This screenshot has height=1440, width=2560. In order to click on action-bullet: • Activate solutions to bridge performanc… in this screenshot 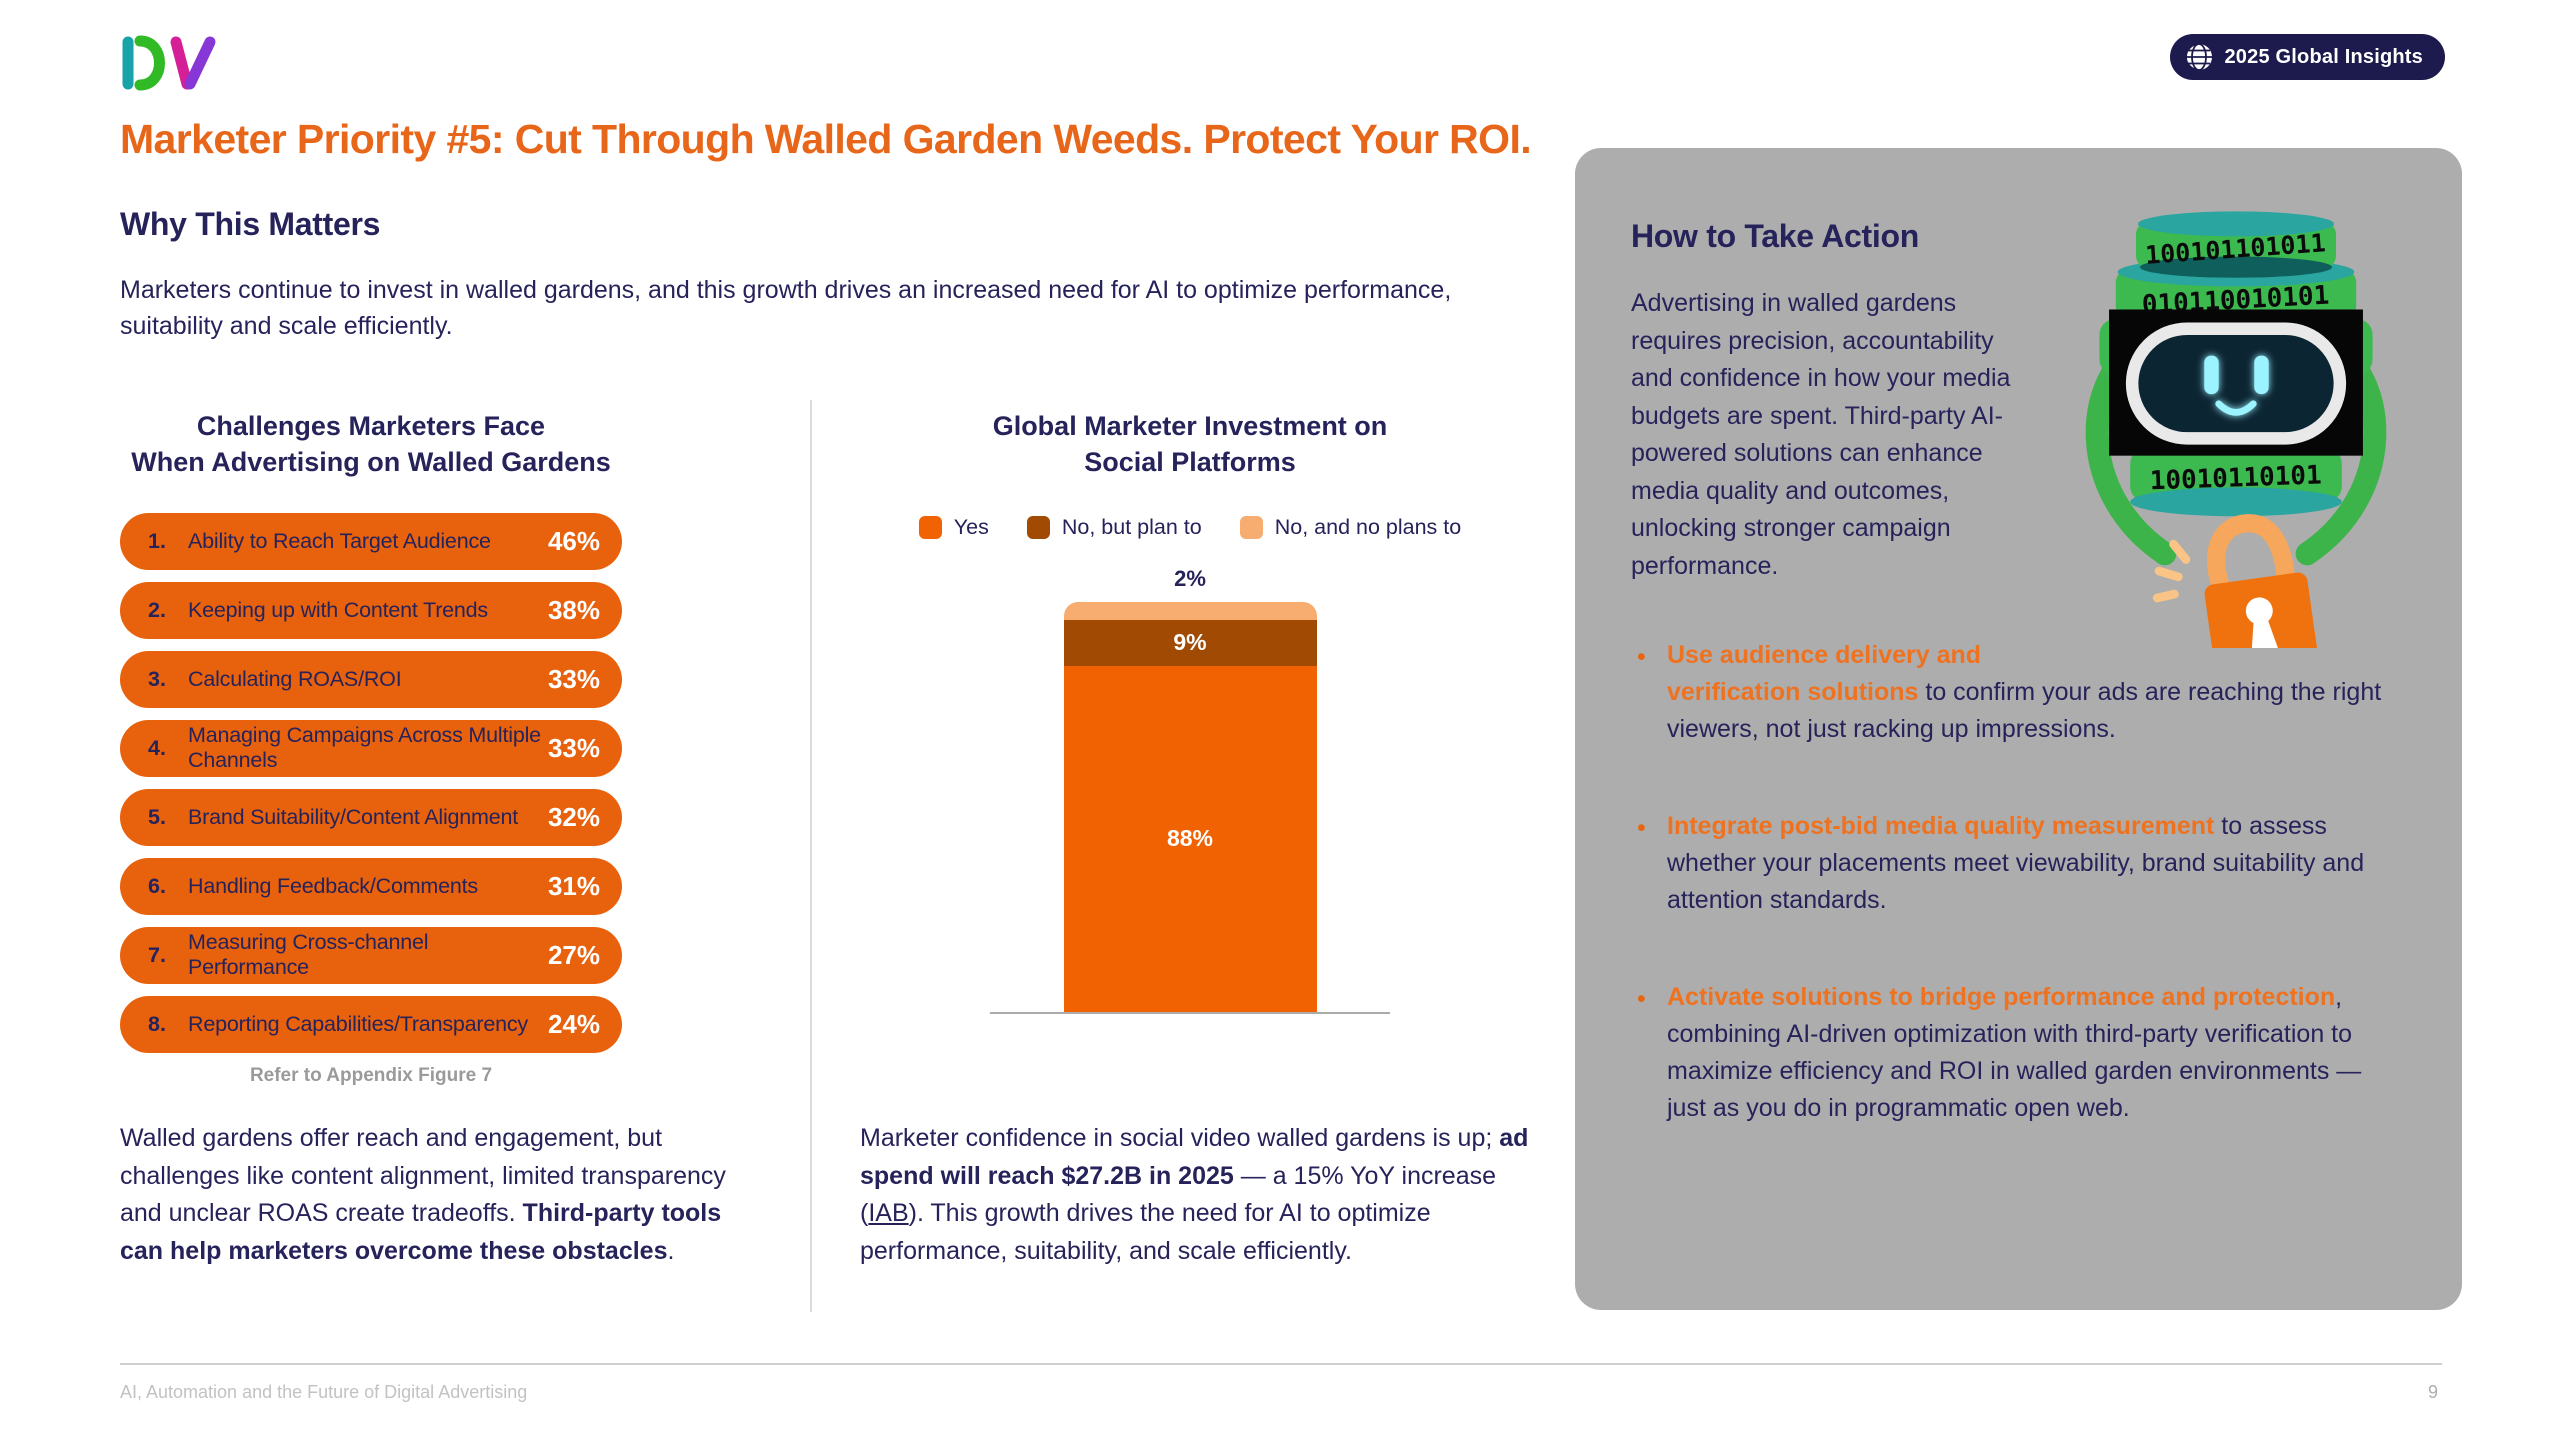, I will do `click(1999, 1052)`.